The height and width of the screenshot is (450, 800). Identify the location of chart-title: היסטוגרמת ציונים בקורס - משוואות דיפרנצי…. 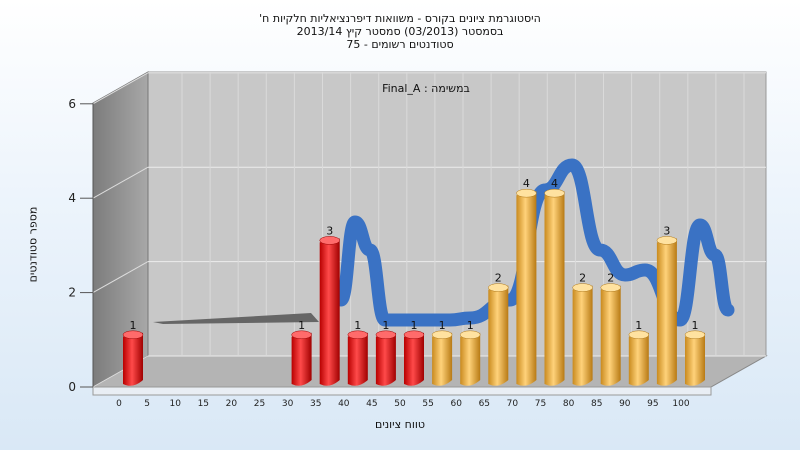
(400, 18).